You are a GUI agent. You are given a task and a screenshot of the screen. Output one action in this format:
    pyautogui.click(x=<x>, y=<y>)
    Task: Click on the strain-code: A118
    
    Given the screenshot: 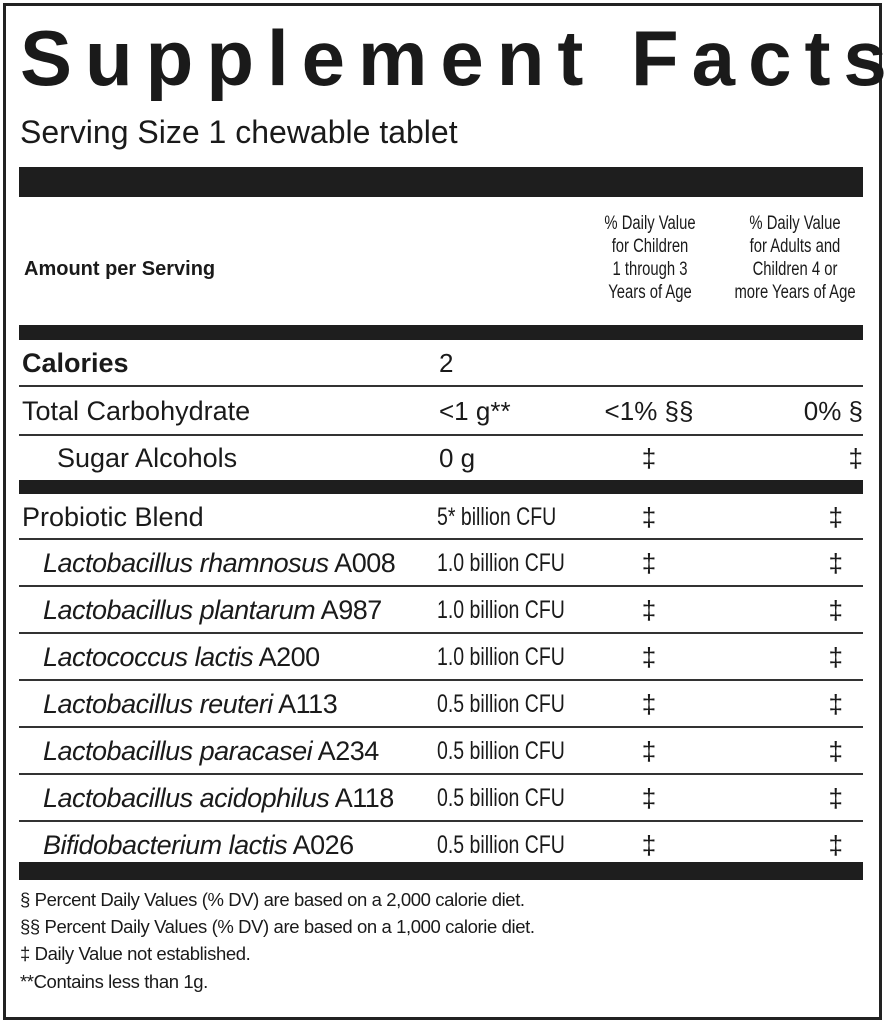 What is the action you would take?
    pyautogui.click(x=362, y=798)
    